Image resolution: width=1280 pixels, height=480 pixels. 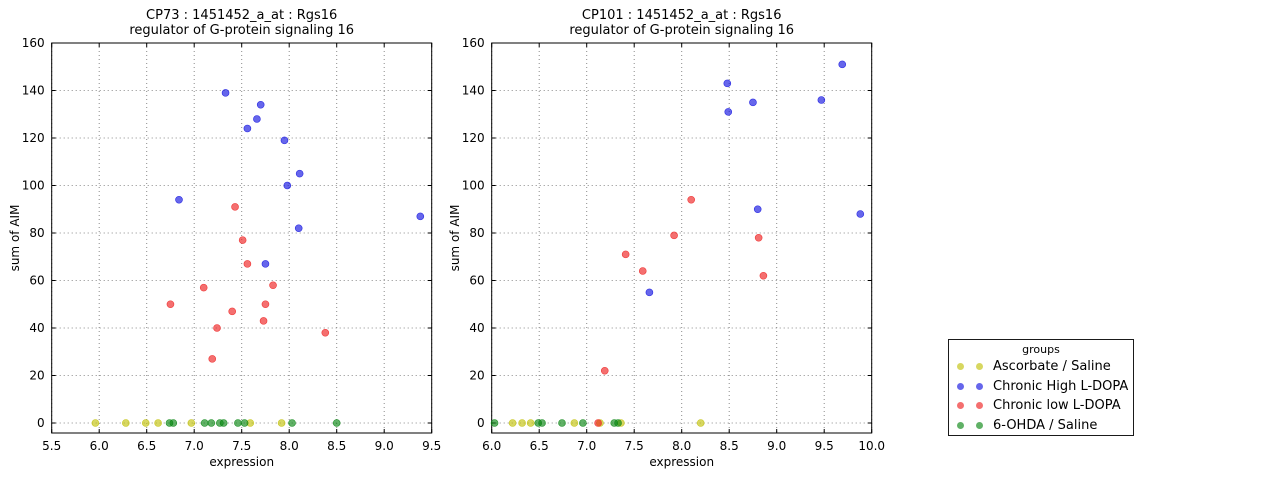 What do you see at coordinates (241, 15) in the screenshot?
I see `plot-title-line1: CP73 : 1451452_a_at : Rgs16` at bounding box center [241, 15].